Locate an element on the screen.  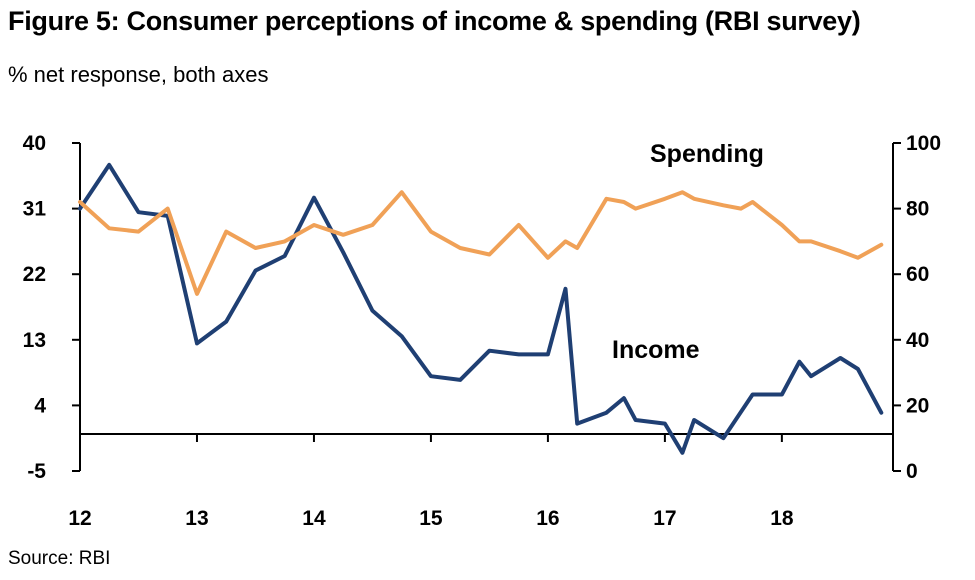
x-tick-label: 13 is located at coordinates (196, 518).